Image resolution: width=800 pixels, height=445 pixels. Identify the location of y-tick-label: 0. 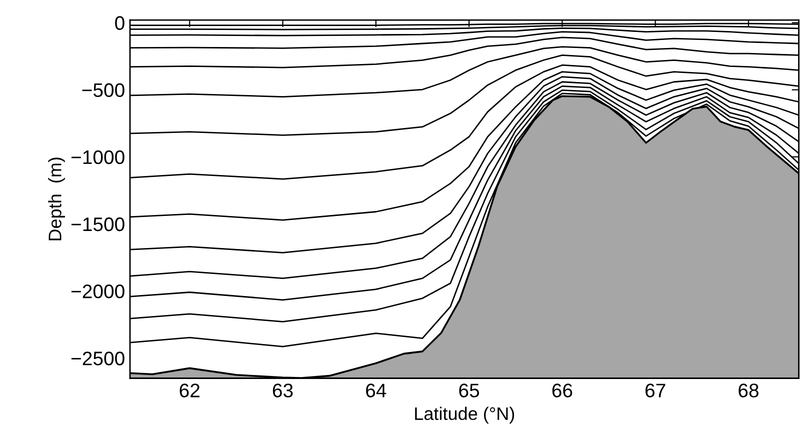
(119, 23).